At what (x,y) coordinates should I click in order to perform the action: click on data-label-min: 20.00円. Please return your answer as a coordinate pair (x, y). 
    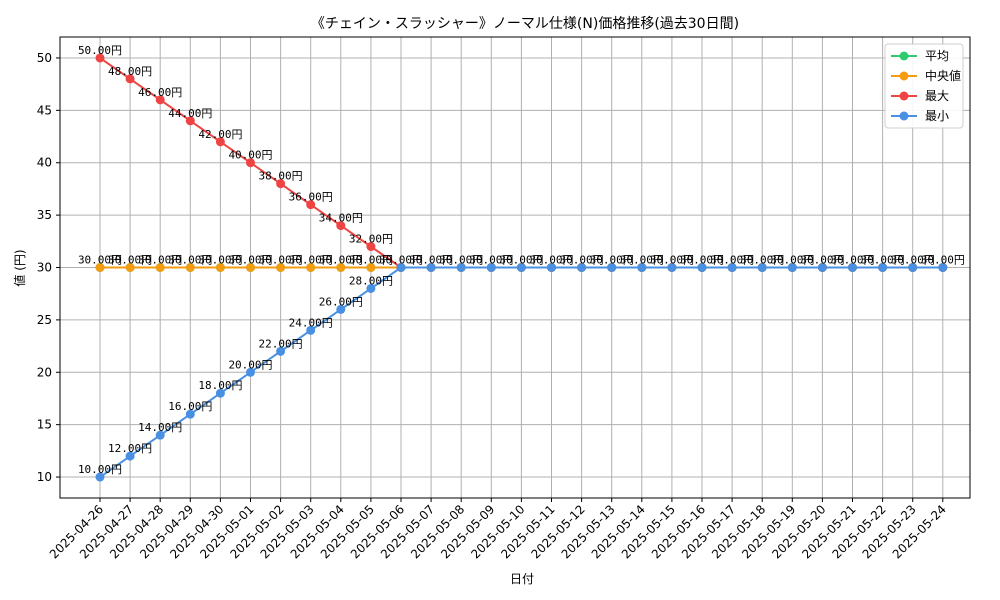
    Looking at the image, I should click on (250, 364).